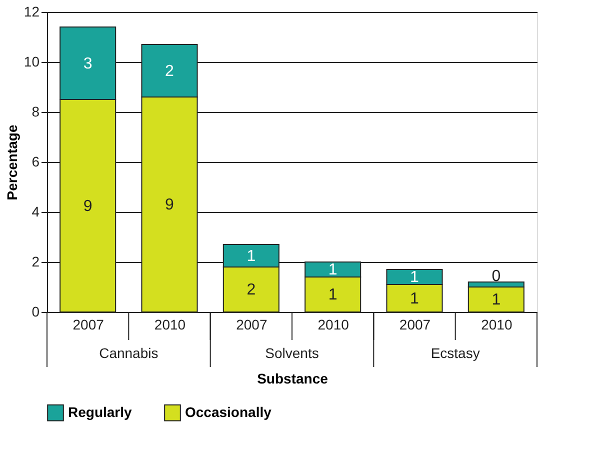 The image size is (597, 458). I want to click on data-label: 3, so click(87, 63).